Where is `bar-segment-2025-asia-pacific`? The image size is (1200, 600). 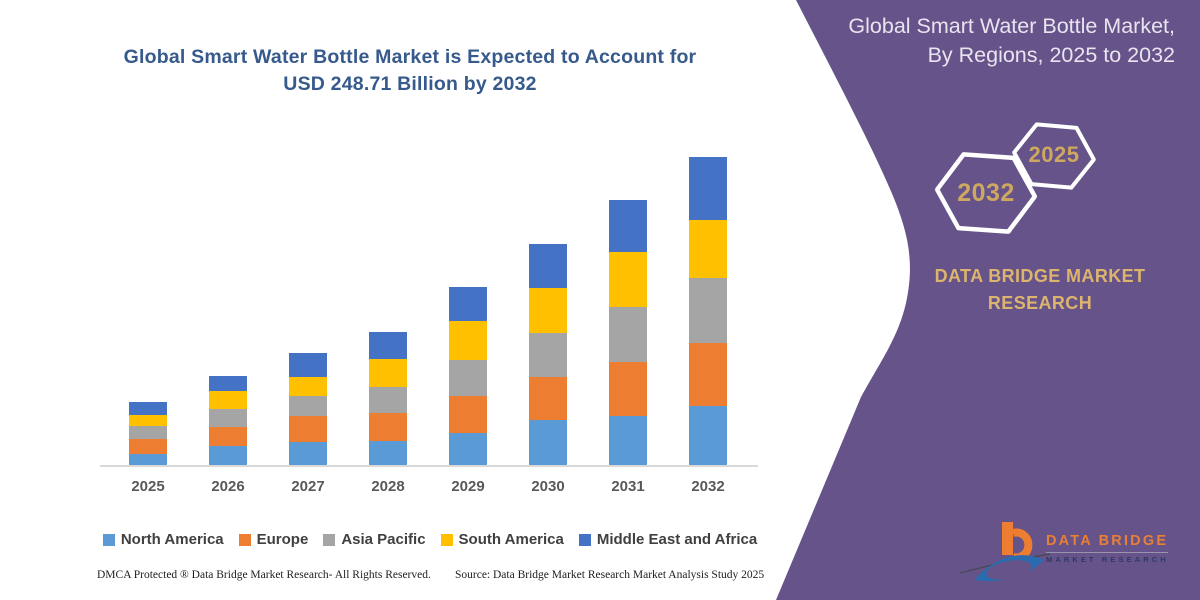 bar-segment-2025-asia-pacific is located at coordinates (148, 432).